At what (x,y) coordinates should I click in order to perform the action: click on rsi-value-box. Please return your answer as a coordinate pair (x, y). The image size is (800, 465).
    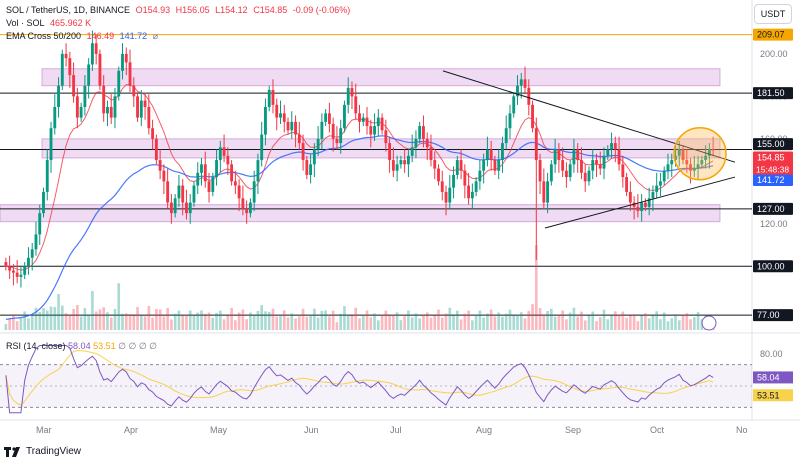
    Looking at the image, I should click on (773, 377).